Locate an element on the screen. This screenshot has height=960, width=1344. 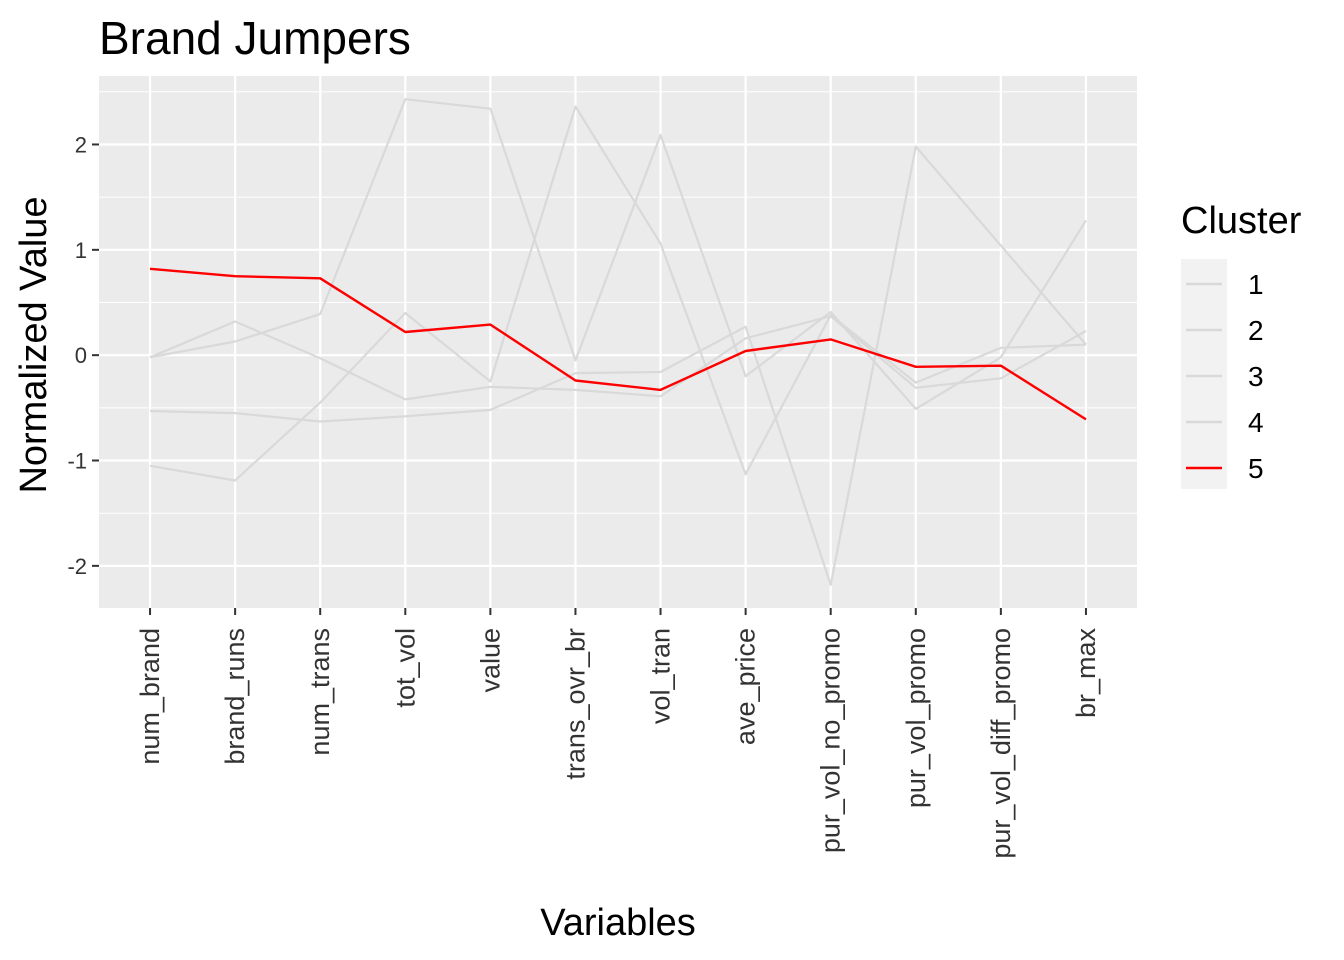
x-tick-label: ave_price is located at coordinates (746, 686).